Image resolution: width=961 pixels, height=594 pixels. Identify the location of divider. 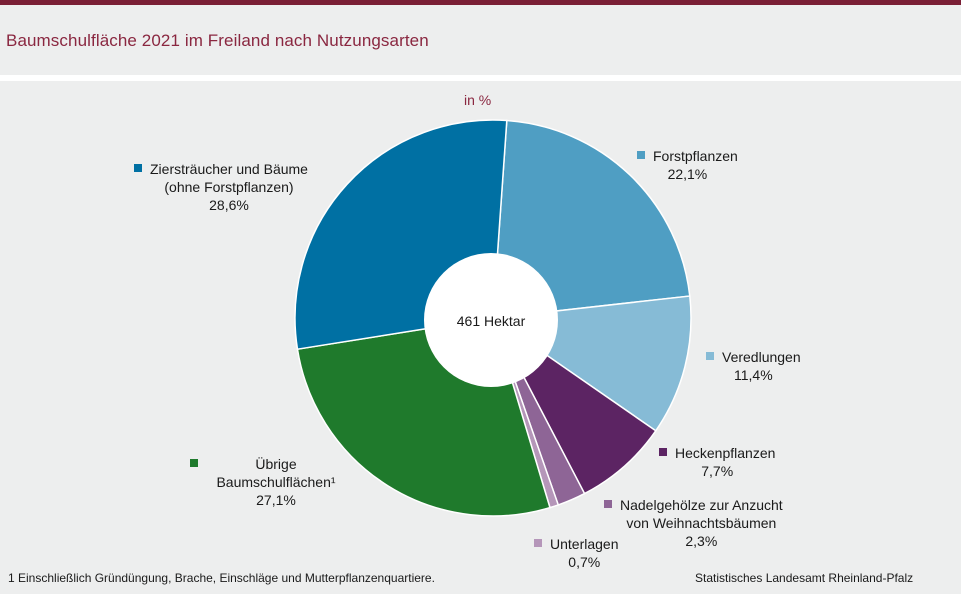
(480, 78).